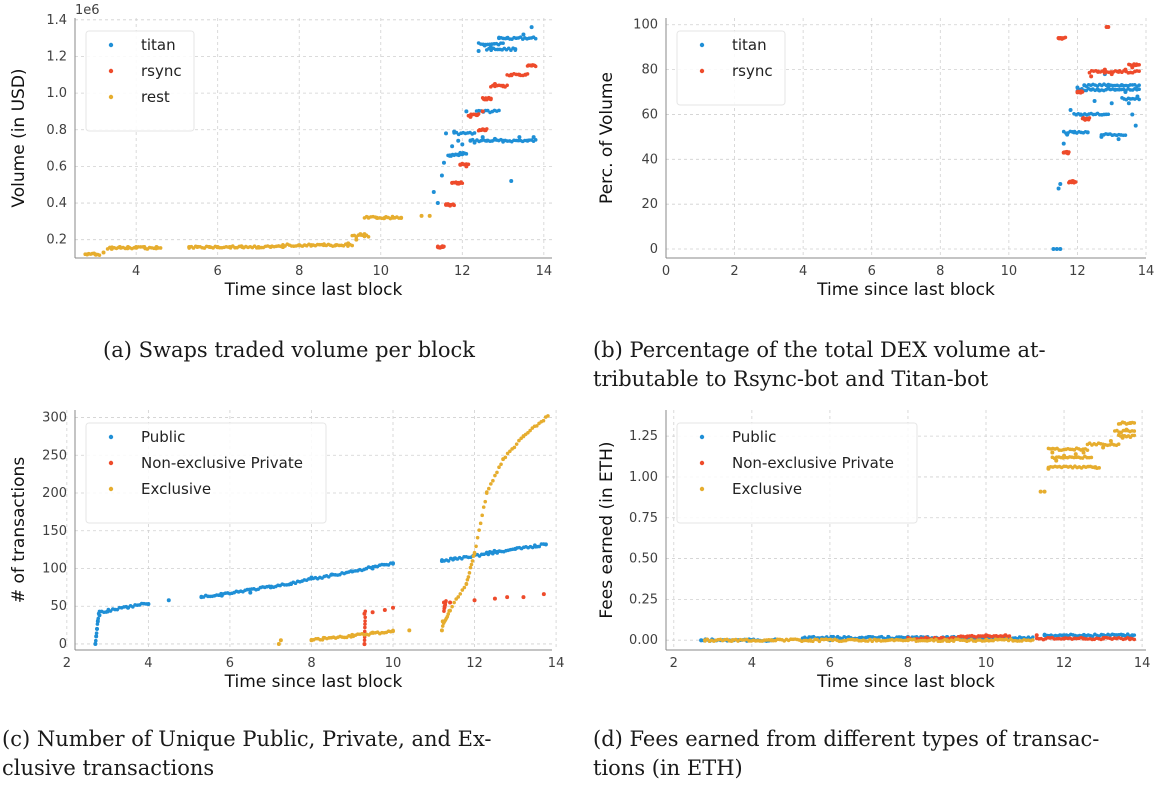 This screenshot has width=1167, height=786. I want to click on series-rest, so click(257, 235).